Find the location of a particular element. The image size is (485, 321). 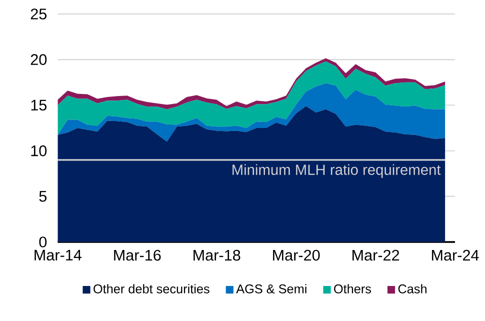

x-tick-label: Mar-18 is located at coordinates (217, 255).